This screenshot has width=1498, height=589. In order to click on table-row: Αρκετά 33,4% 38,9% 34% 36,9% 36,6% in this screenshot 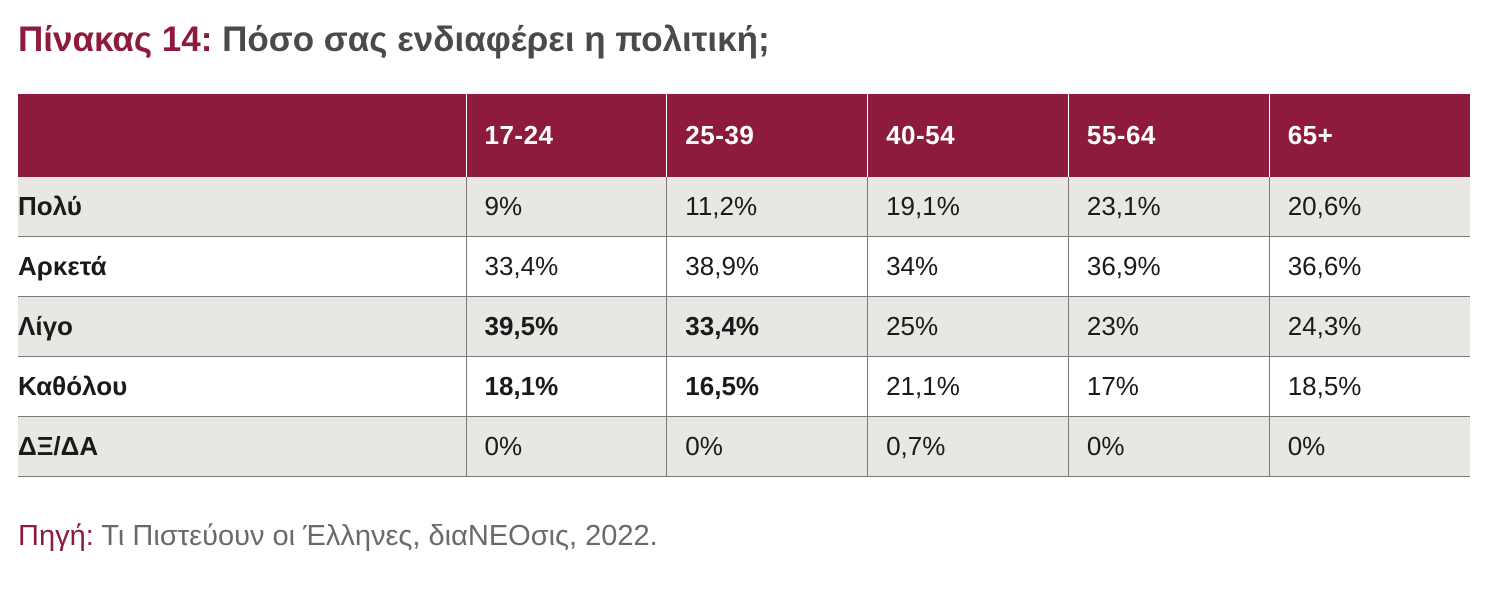, I will do `click(744, 266)`.